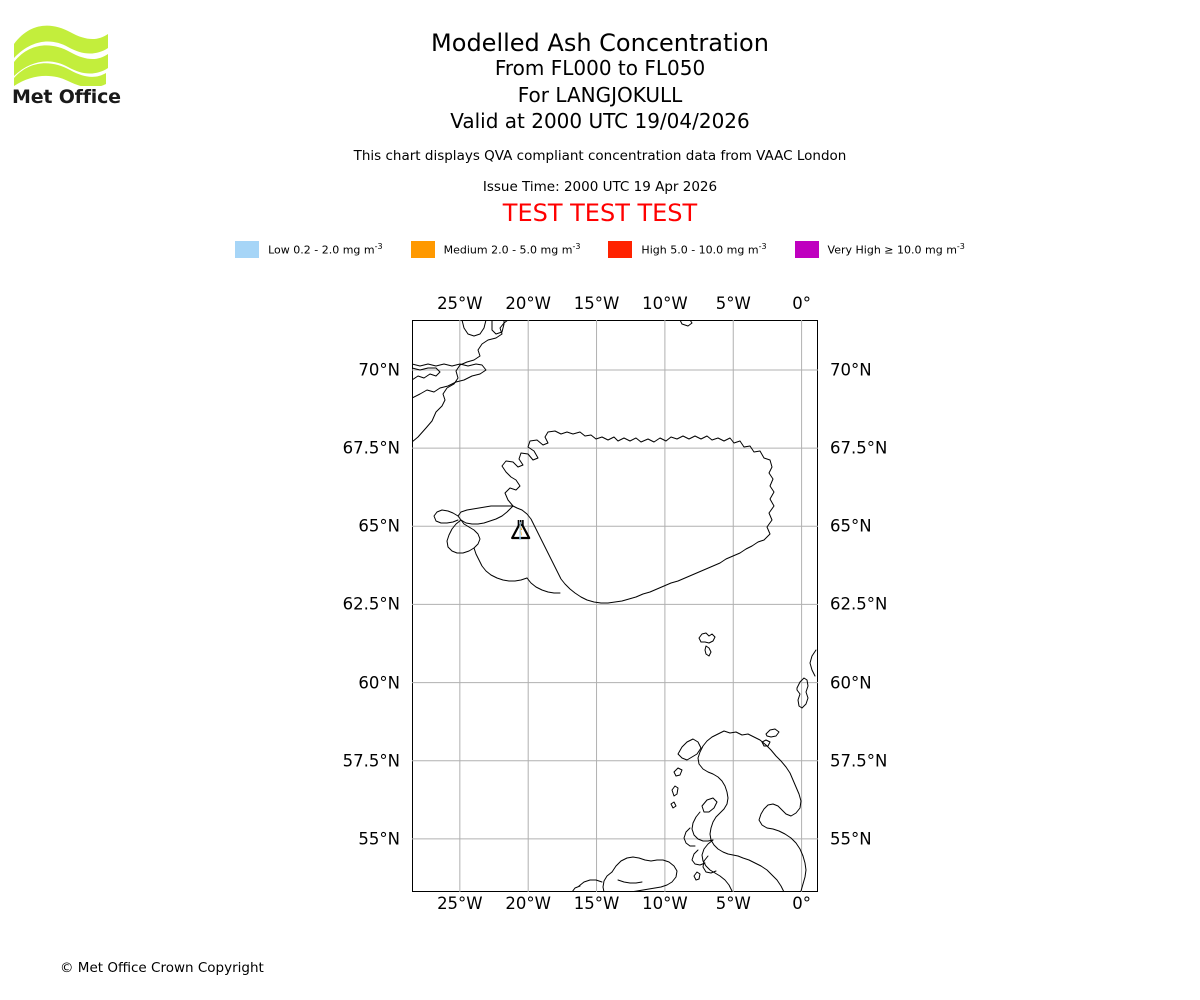 This screenshot has height=1000, width=1200. What do you see at coordinates (859, 448) in the screenshot?
I see `lat-tick-right: 67.5°N` at bounding box center [859, 448].